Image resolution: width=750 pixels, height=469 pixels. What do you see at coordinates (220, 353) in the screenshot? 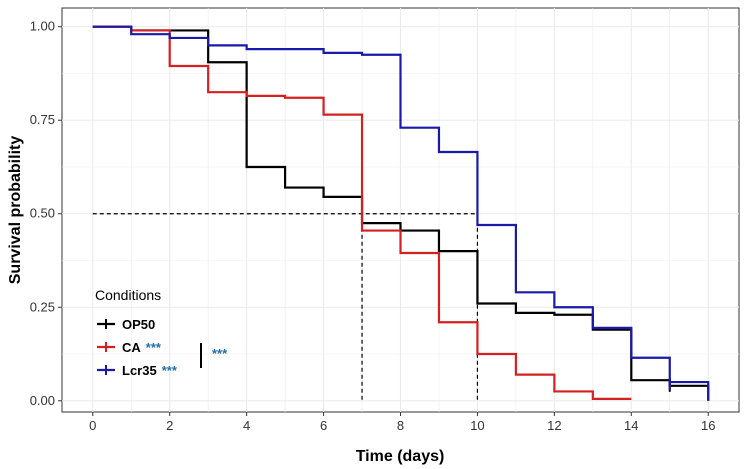
I see `comparison-significance: ***` at bounding box center [220, 353].